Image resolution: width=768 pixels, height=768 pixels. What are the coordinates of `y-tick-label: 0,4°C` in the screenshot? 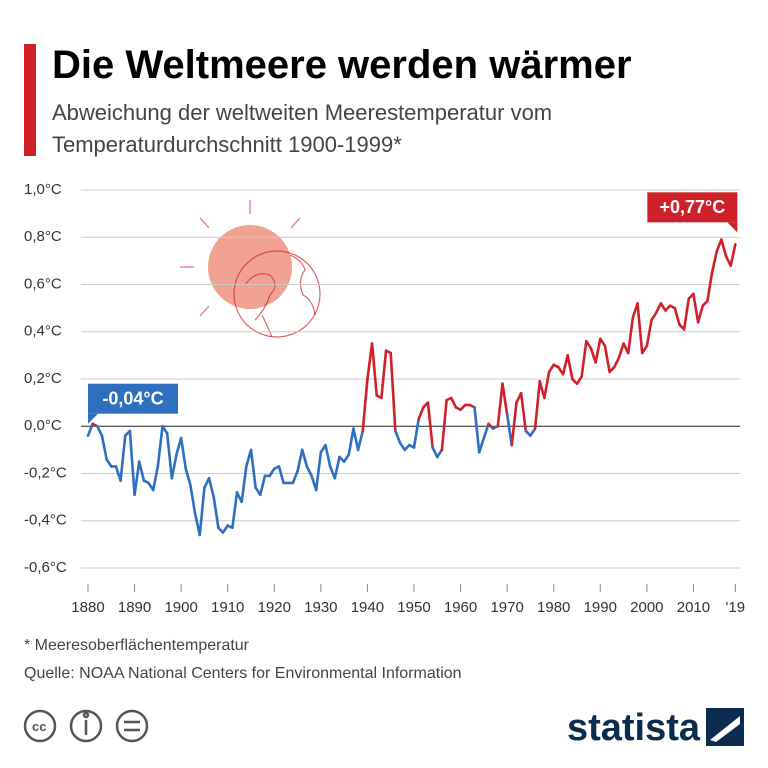 It's located at (43, 331).